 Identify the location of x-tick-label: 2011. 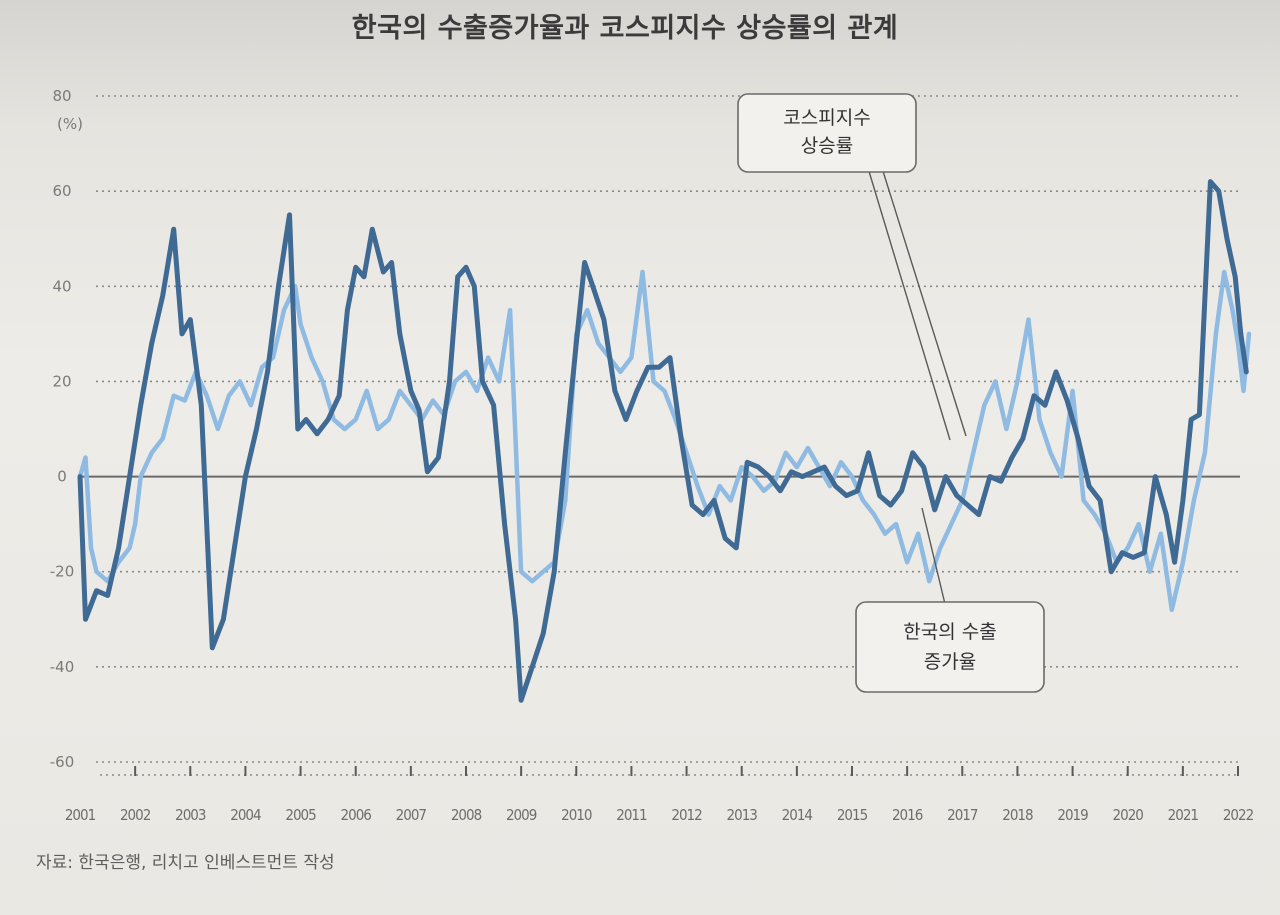
(631, 815).